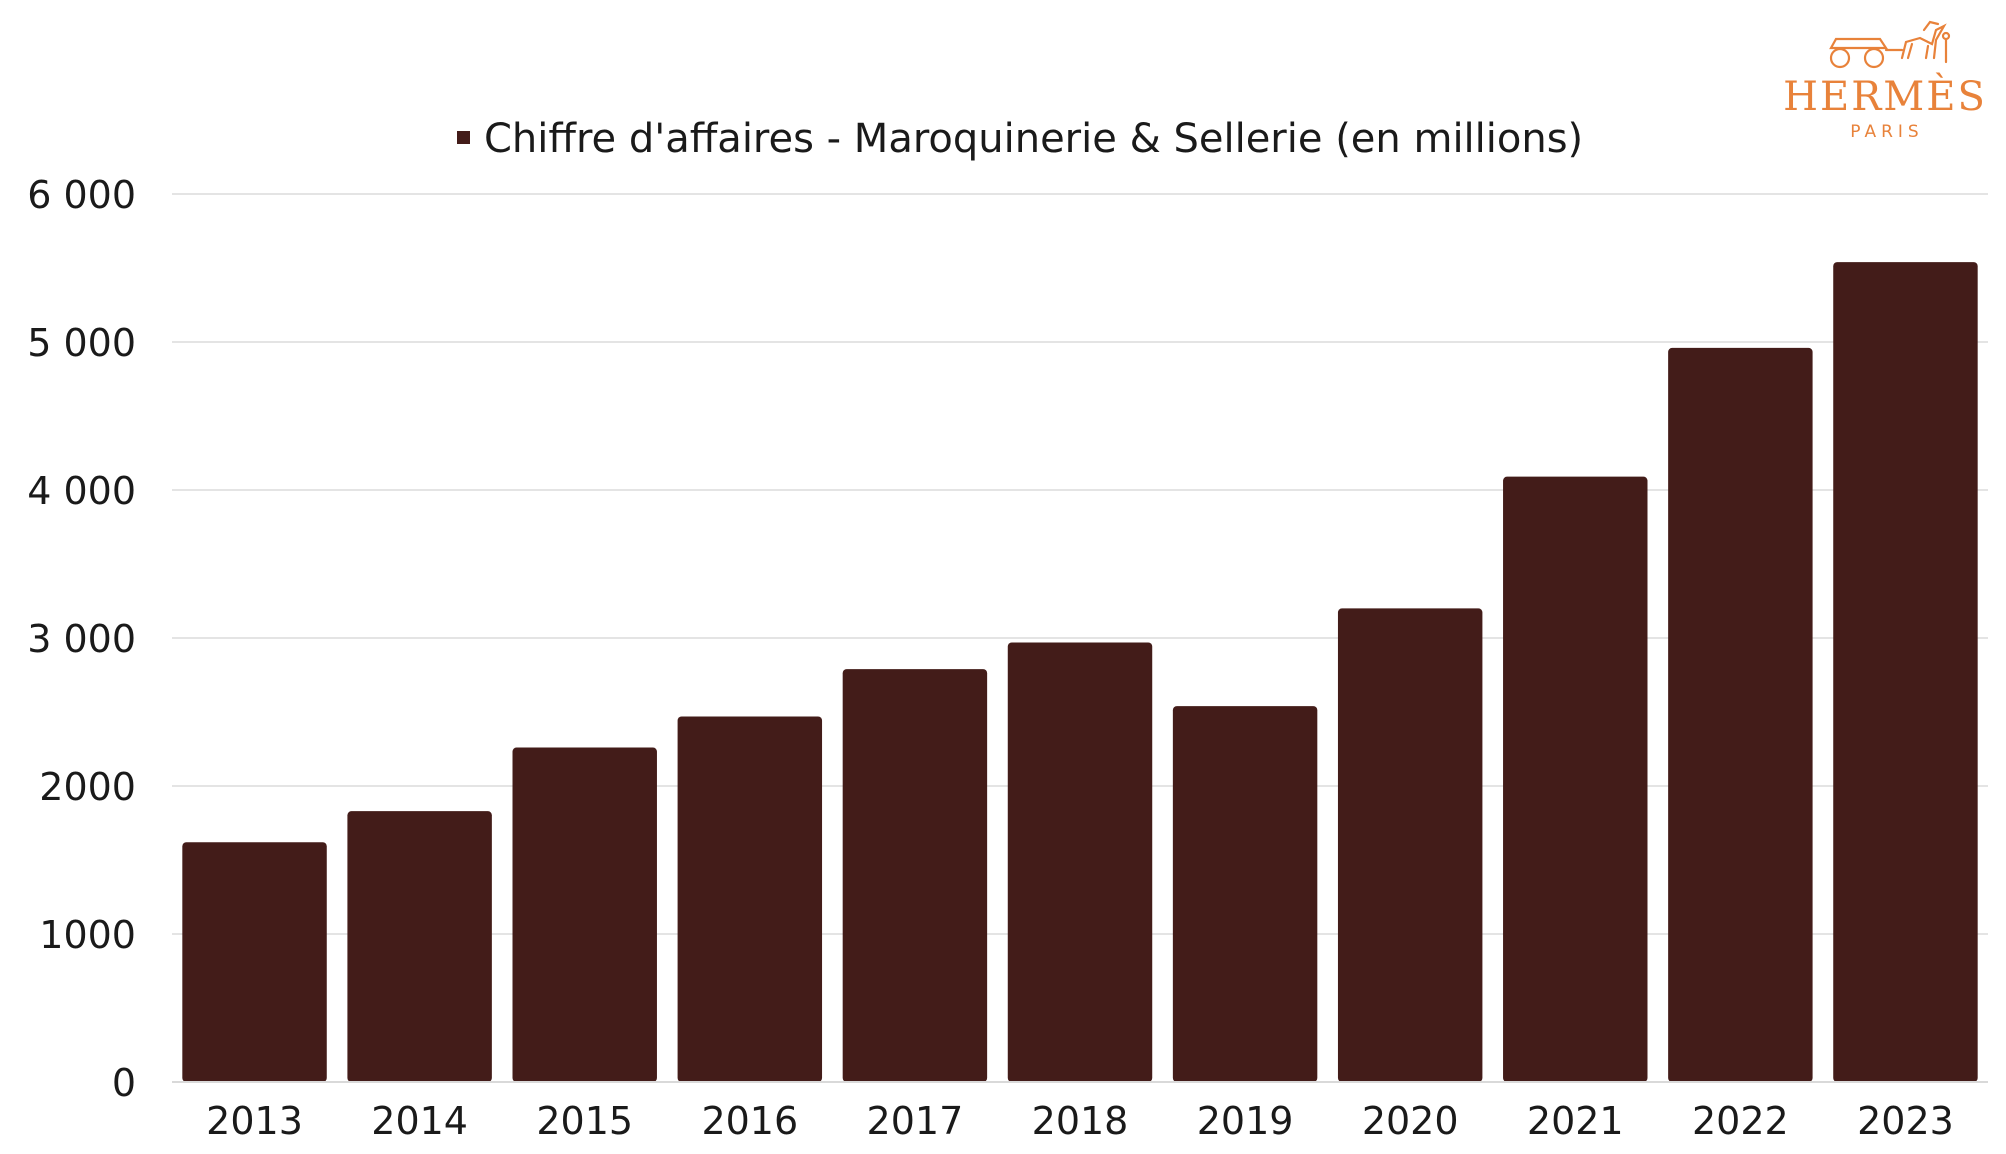  What do you see at coordinates (254, 1121) in the screenshot?
I see `x-tick-label: 2013` at bounding box center [254, 1121].